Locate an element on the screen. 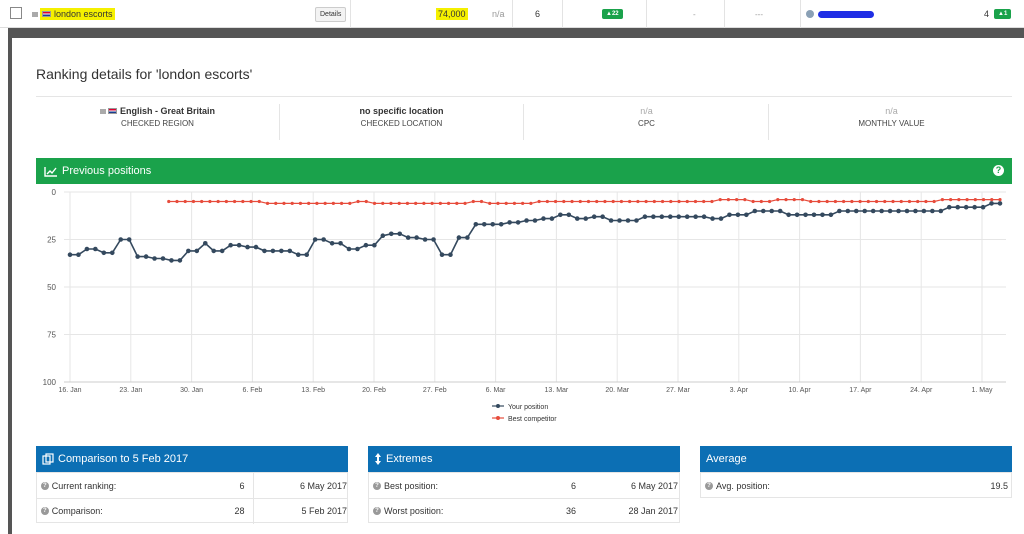 The width and height of the screenshot is (1024, 534). x-tick-label: 6. Feb is located at coordinates (252, 390).